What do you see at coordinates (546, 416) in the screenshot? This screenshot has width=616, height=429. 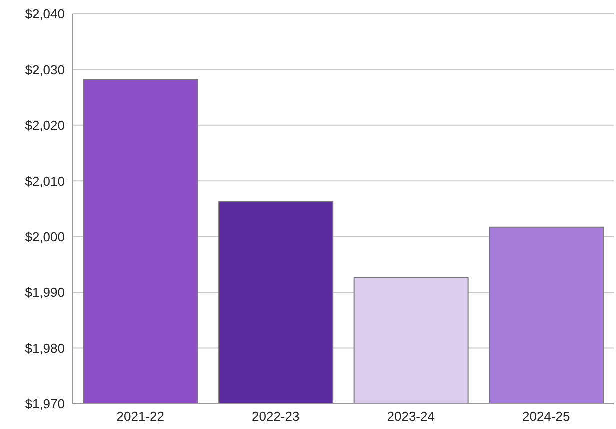 I see `x-tick-label: 2024-25` at bounding box center [546, 416].